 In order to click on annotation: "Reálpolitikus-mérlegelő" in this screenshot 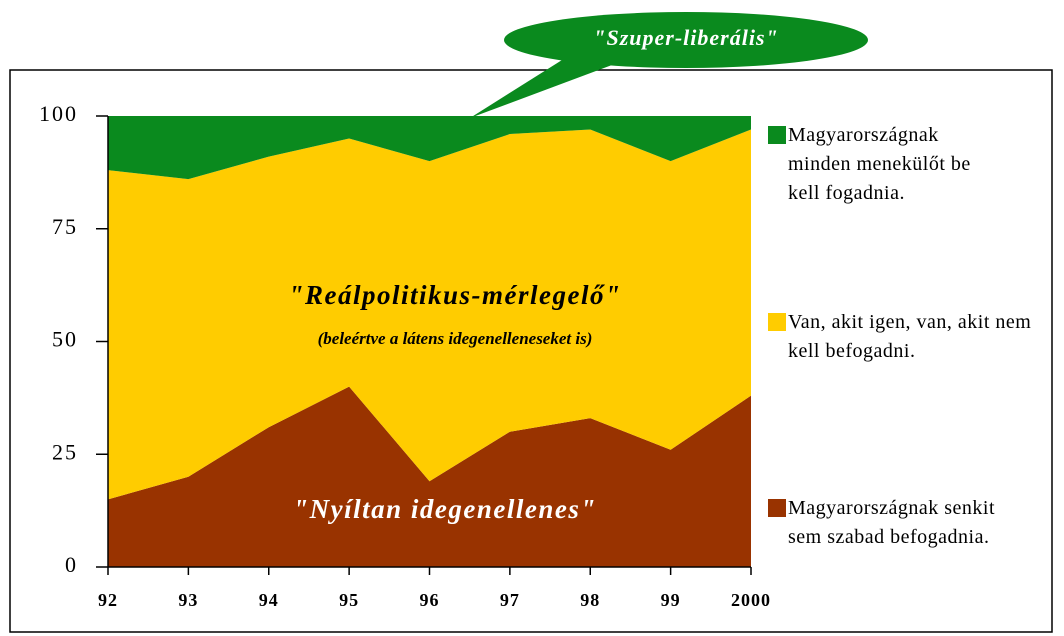, I will do `click(455, 295)`.